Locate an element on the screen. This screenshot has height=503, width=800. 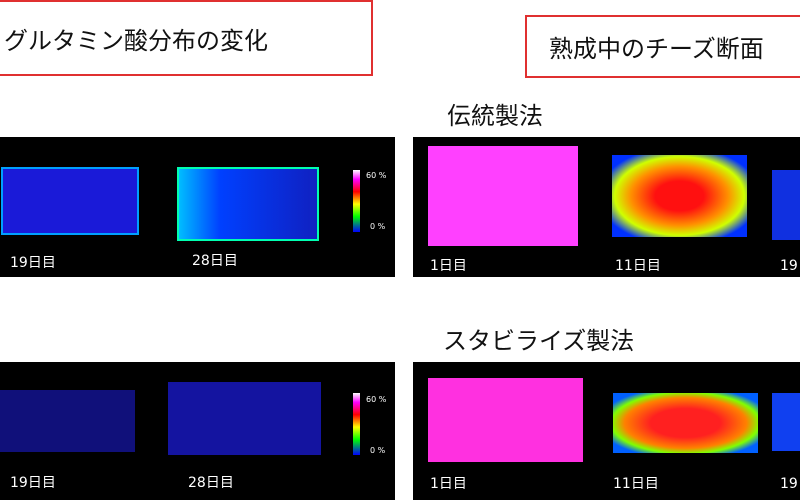
right-title: 熟成中のチーズ断面 is located at coordinates (662, 46).